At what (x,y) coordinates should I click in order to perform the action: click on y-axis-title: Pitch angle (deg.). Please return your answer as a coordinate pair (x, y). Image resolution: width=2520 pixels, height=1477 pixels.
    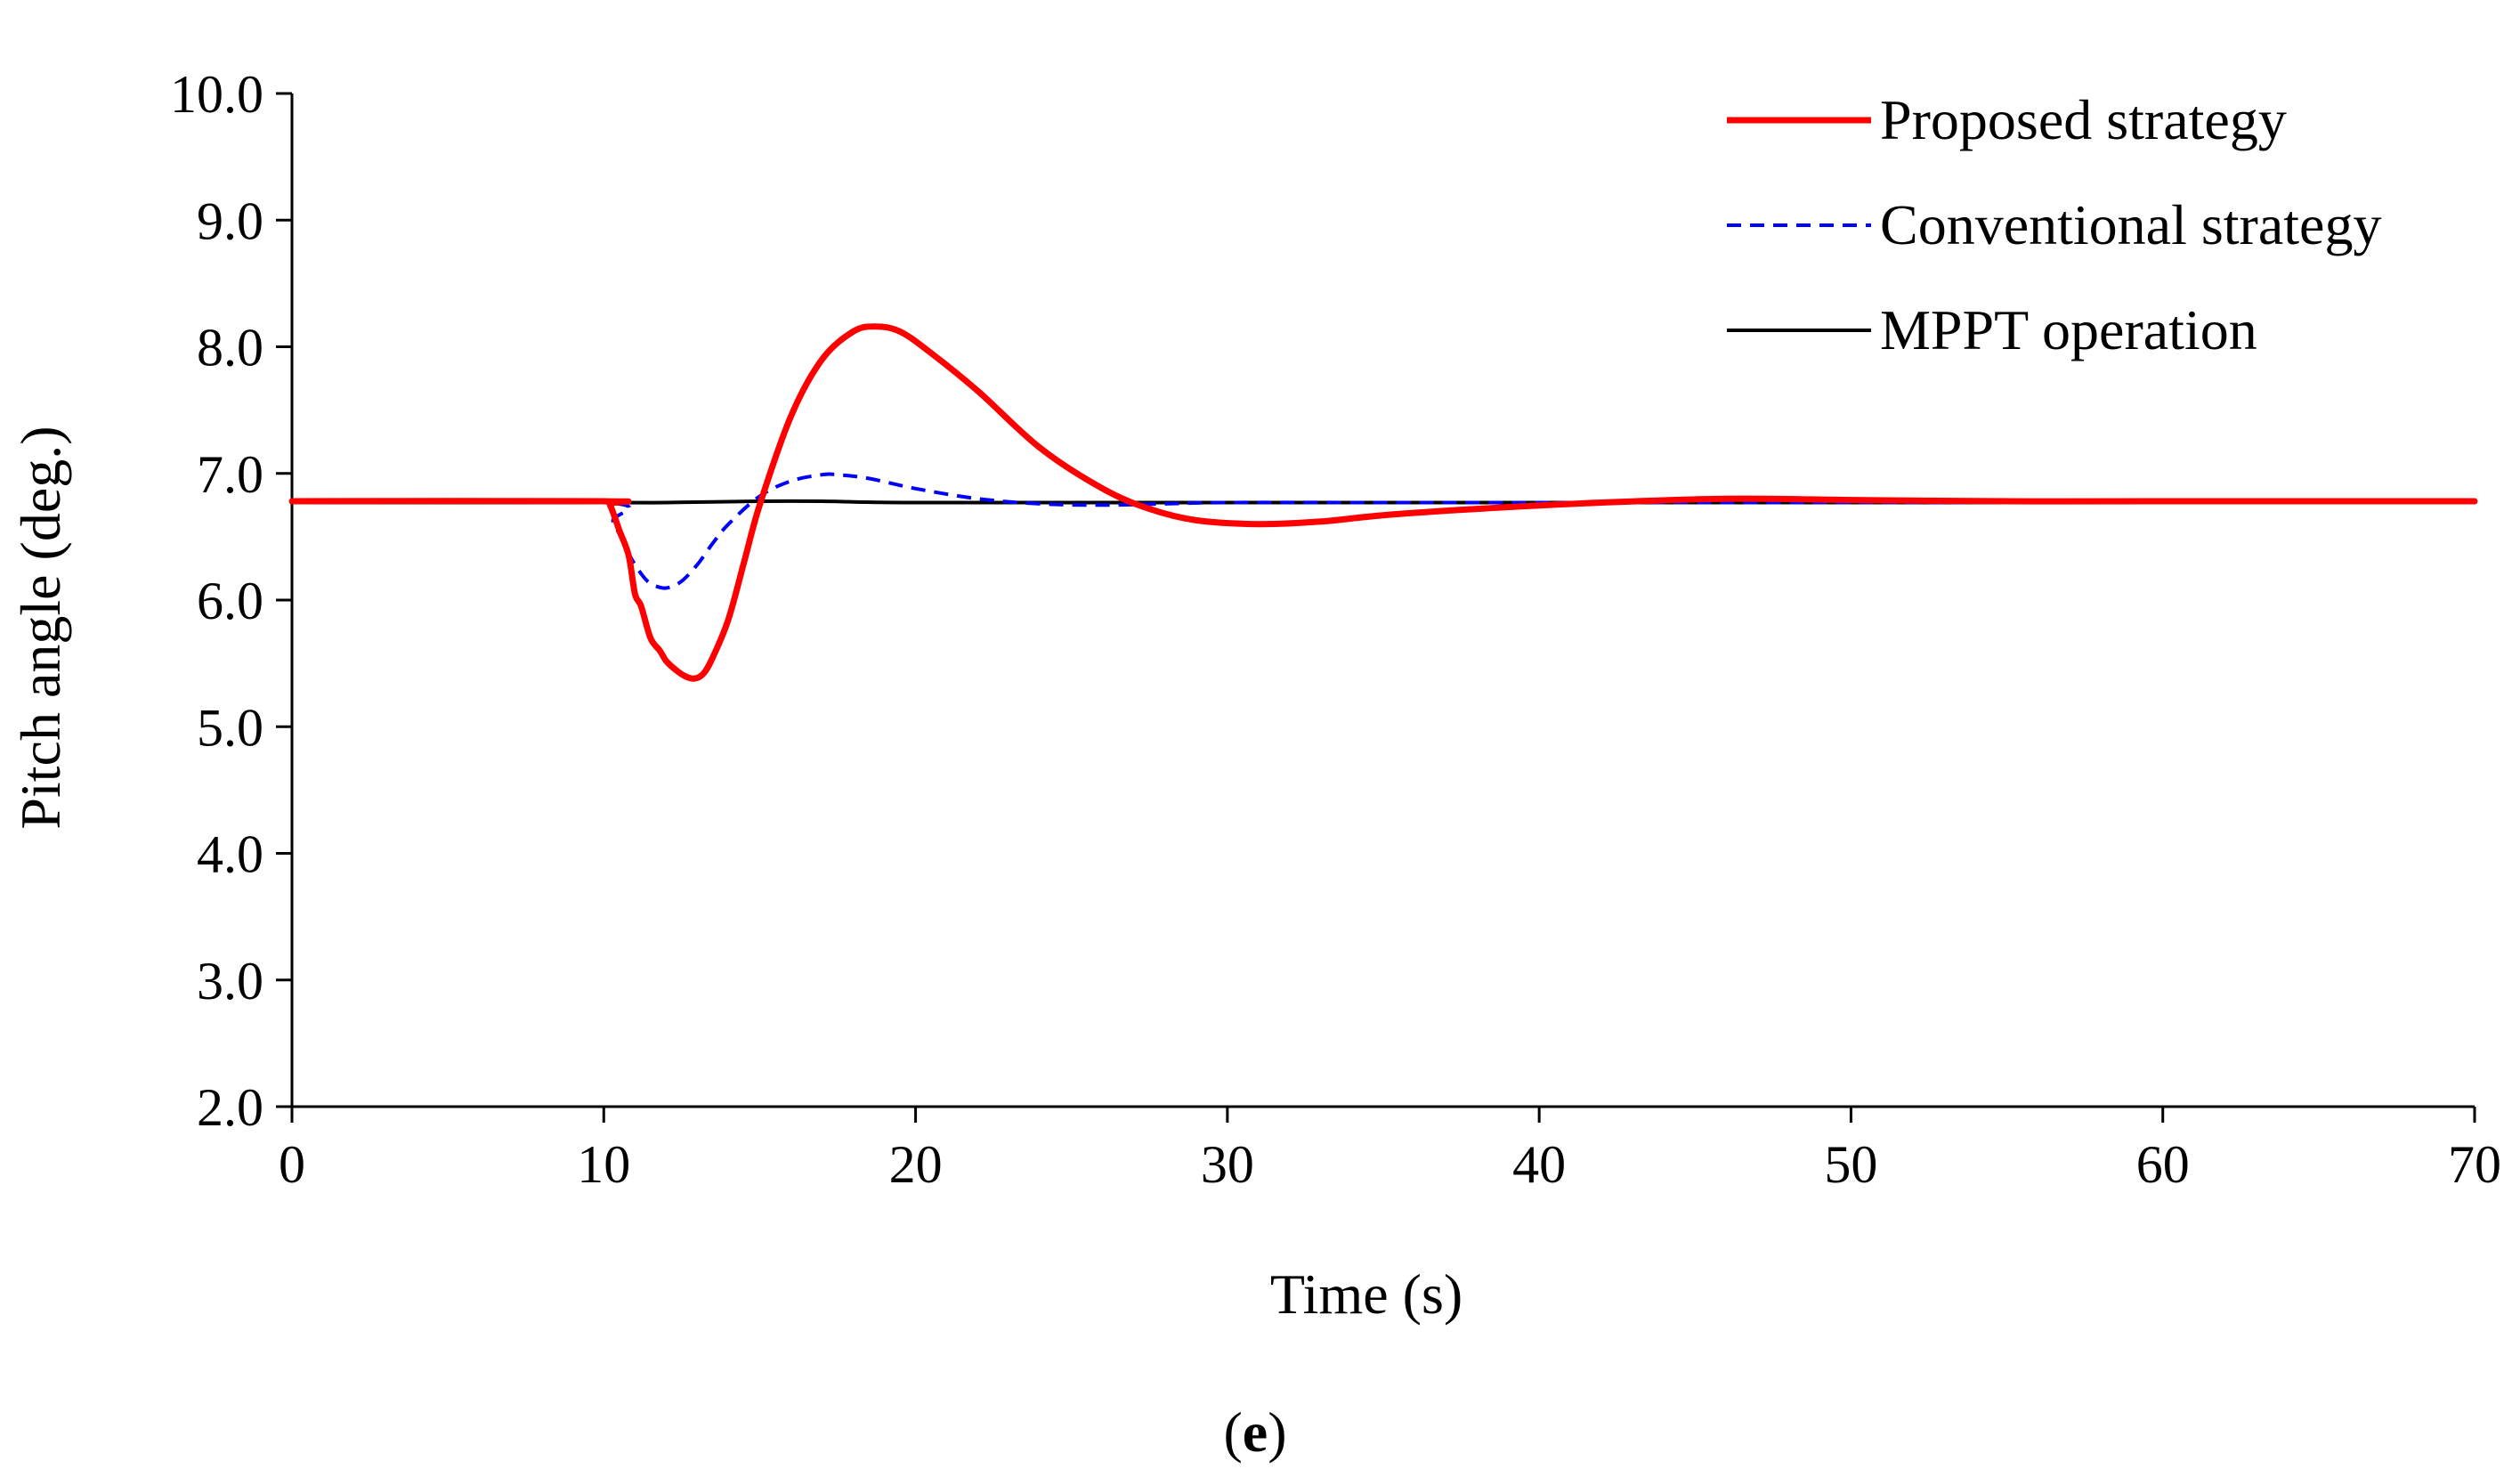
    Looking at the image, I should click on (40, 627).